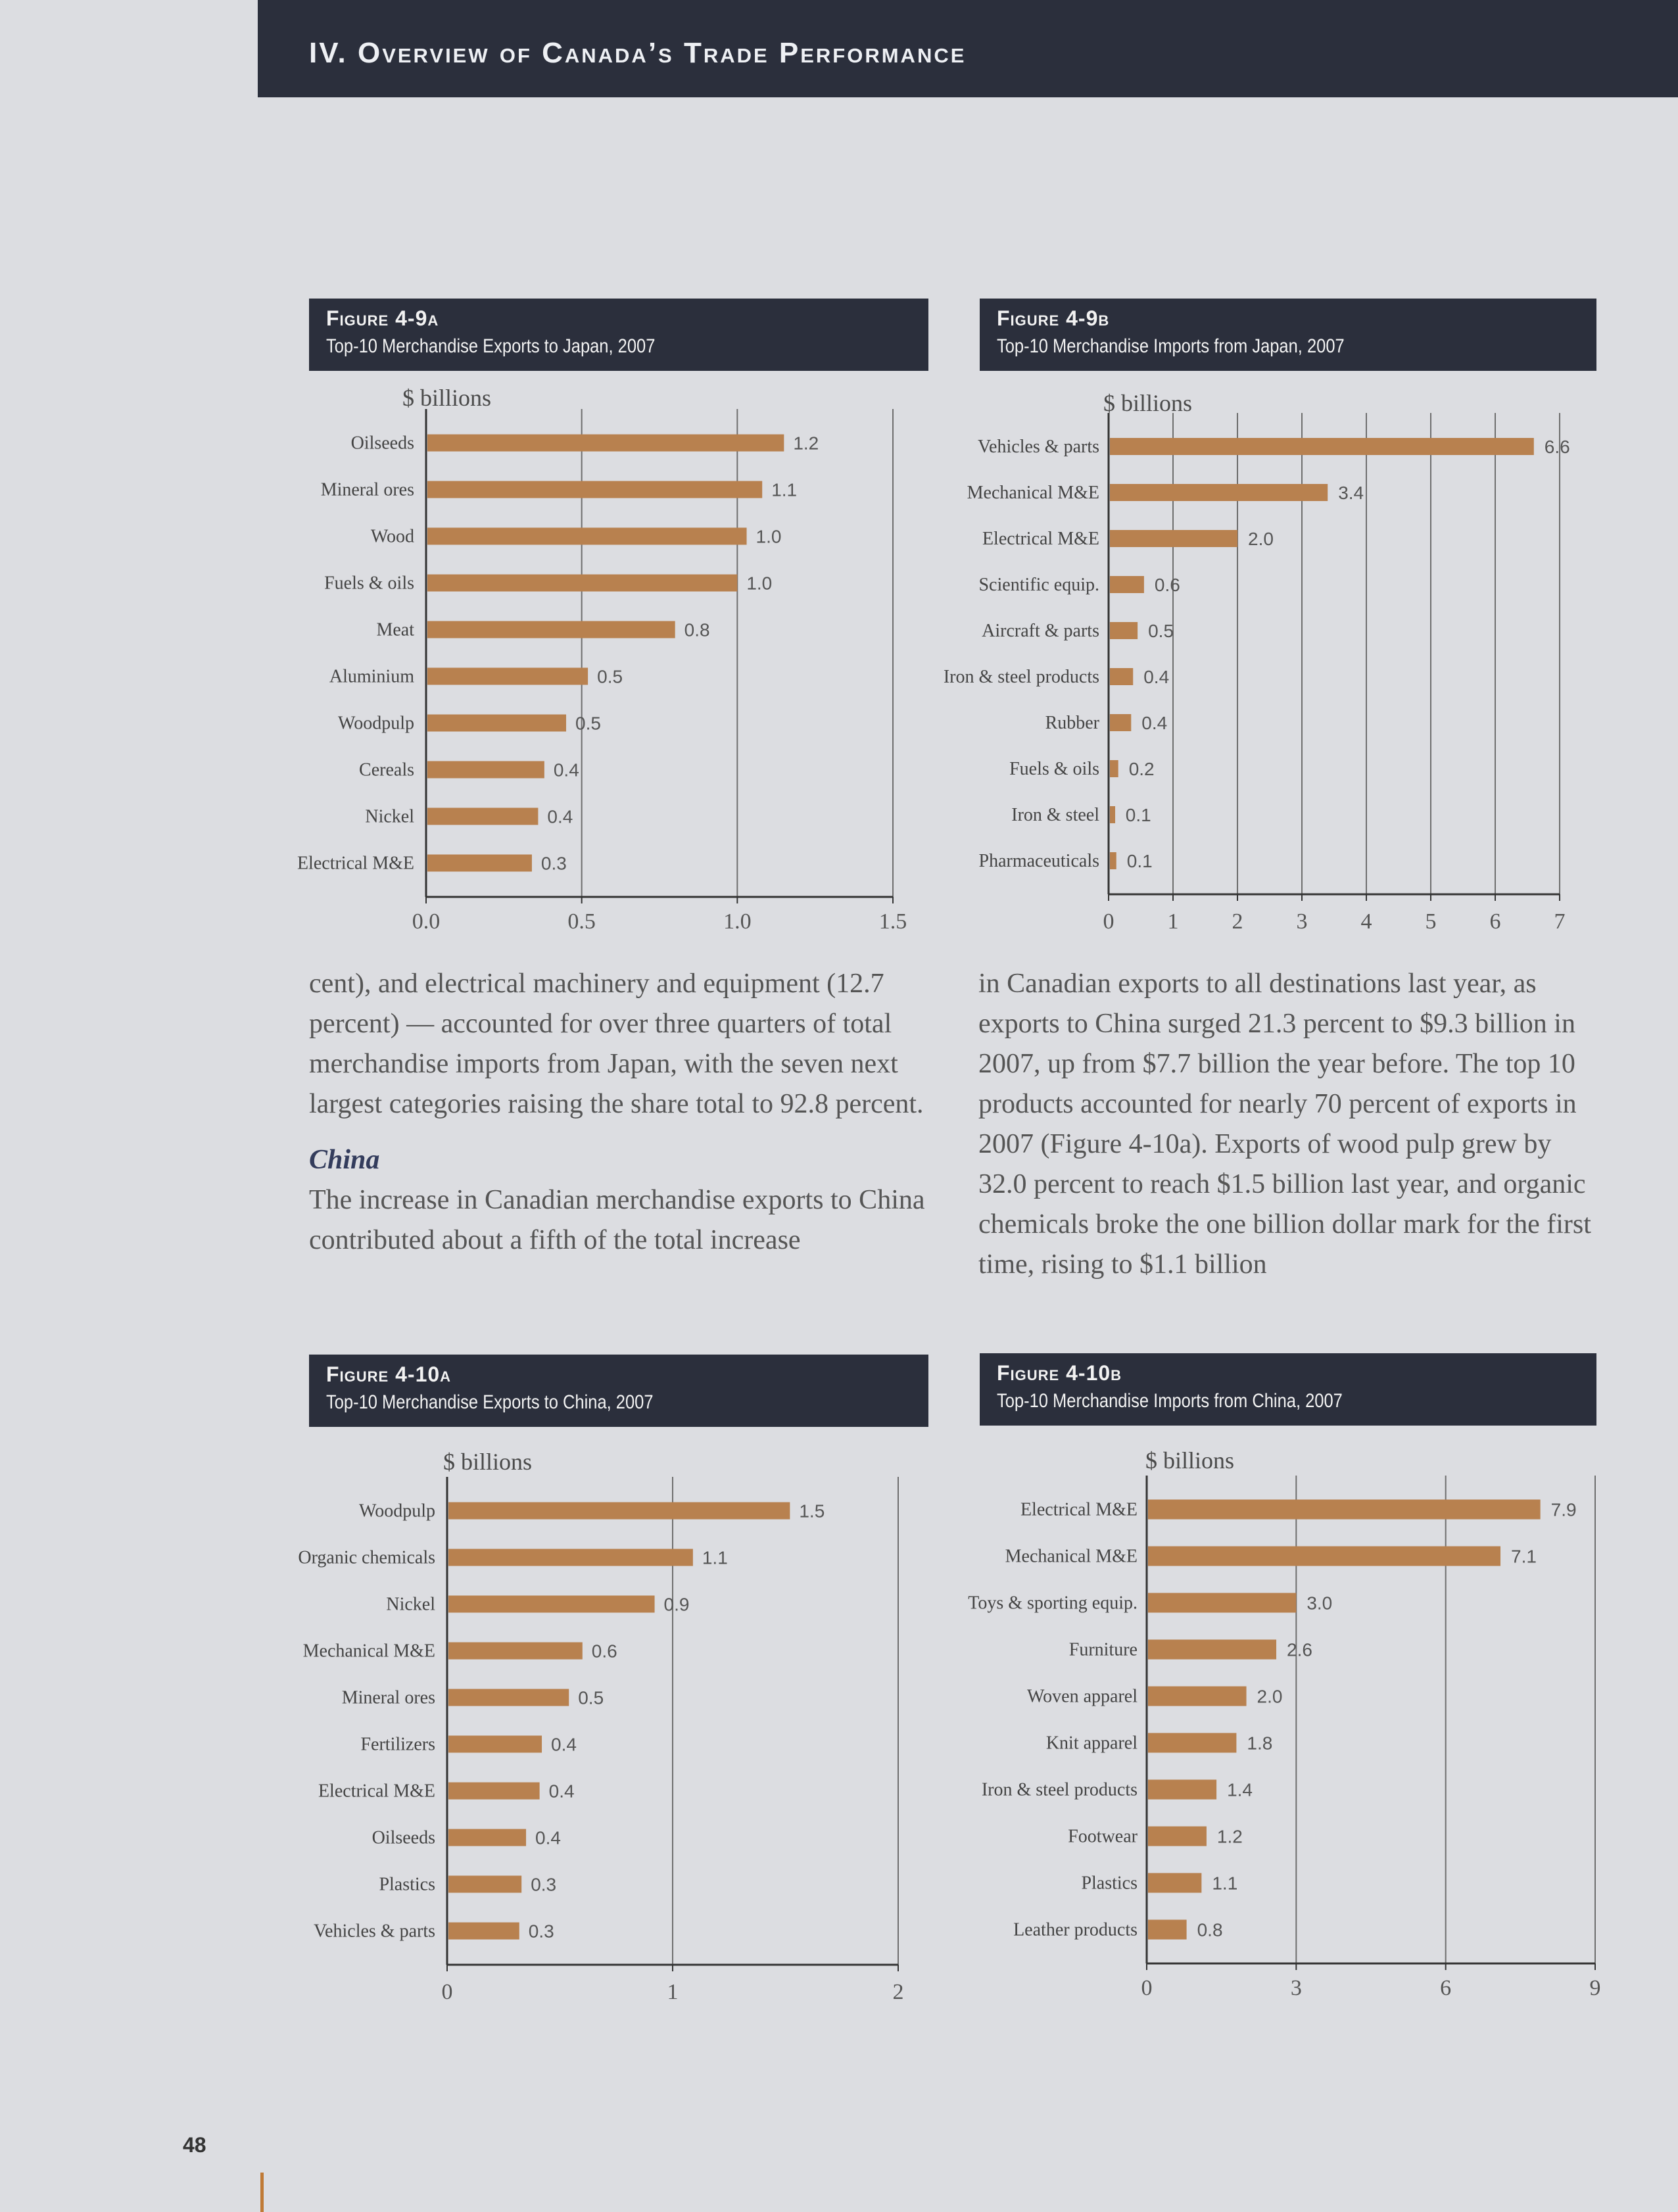  What do you see at coordinates (367, 490) in the screenshot?
I see `category-label: Mineral ores` at bounding box center [367, 490].